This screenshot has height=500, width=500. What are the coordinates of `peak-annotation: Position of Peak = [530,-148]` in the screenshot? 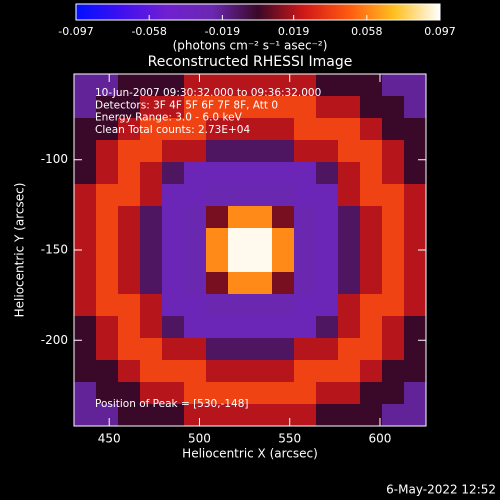 It's located at (172, 404).